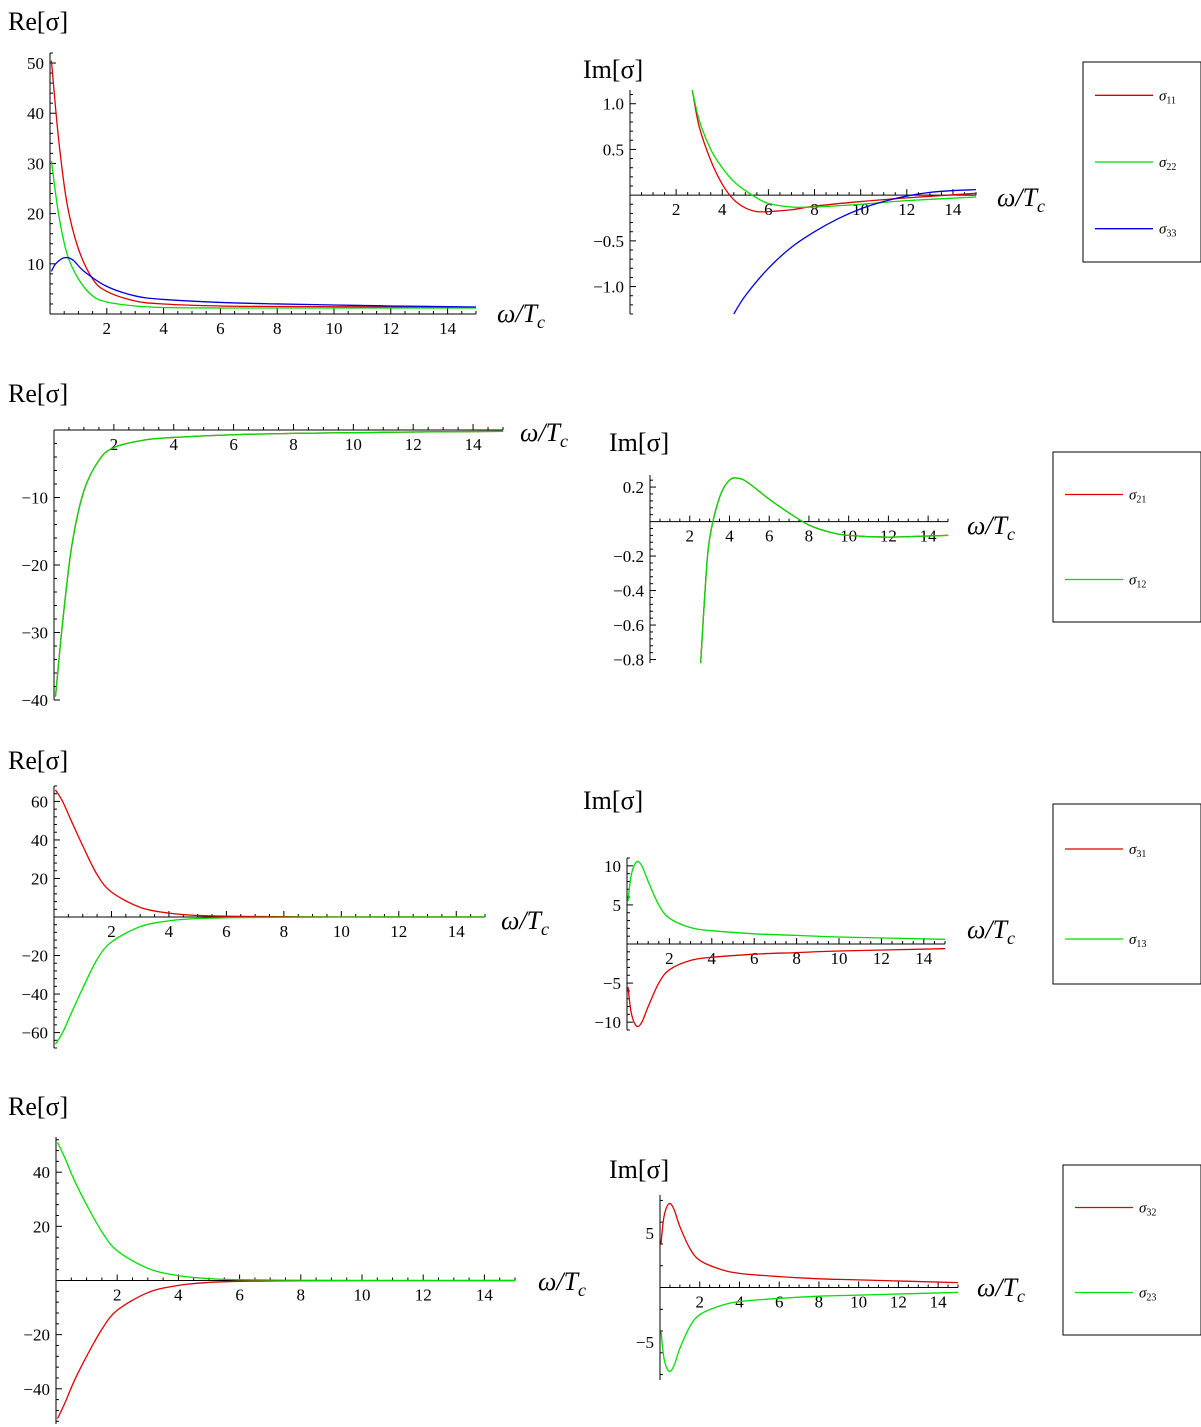 This screenshot has width=1201, height=1427. I want to click on y-tick-label: −40, so click(36, 1389).